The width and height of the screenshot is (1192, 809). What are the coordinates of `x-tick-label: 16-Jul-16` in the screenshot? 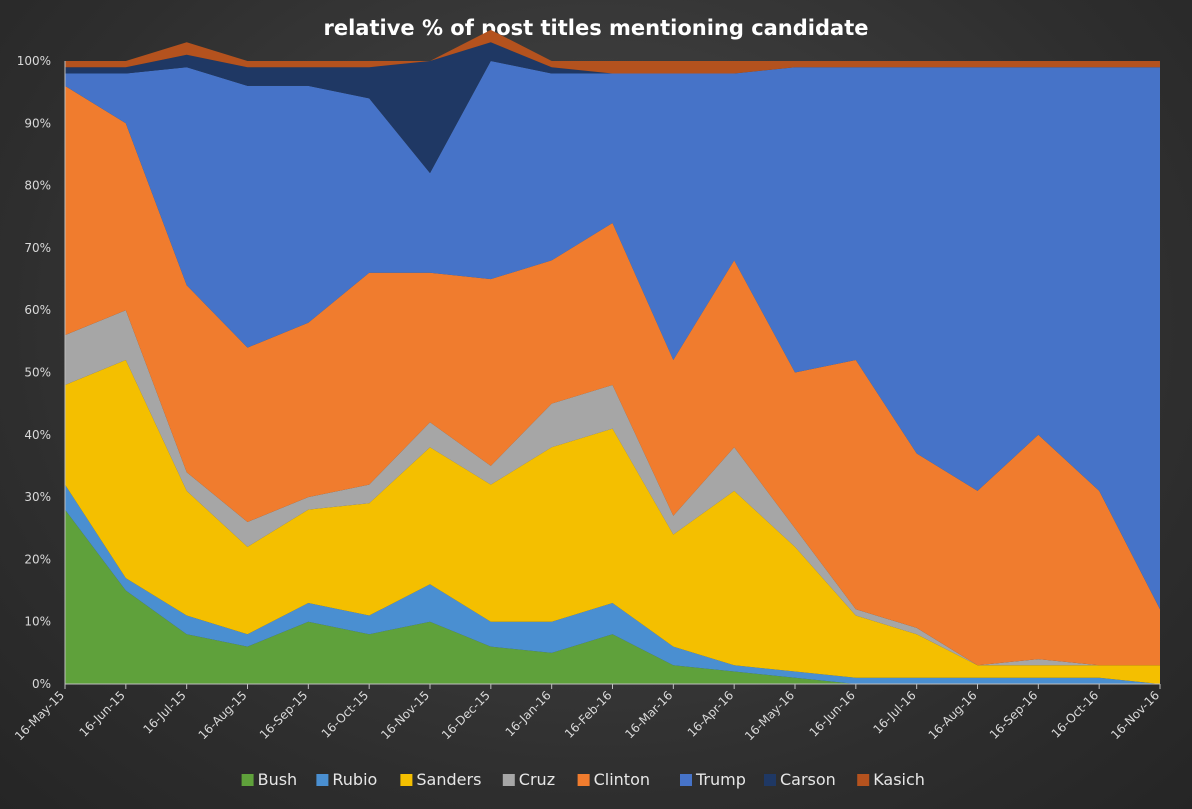 It's located at (894, 712).